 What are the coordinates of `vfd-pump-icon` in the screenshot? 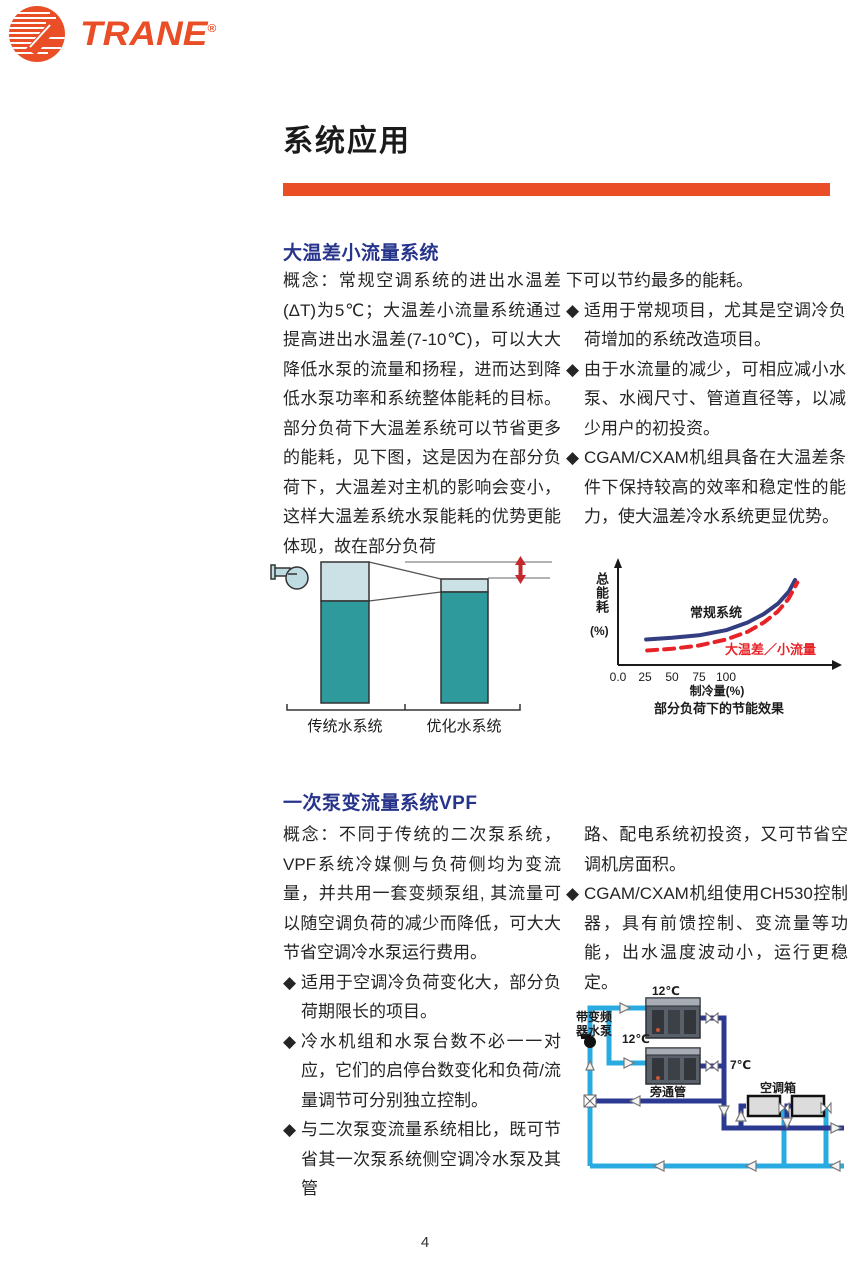 It's located at (588, 1041).